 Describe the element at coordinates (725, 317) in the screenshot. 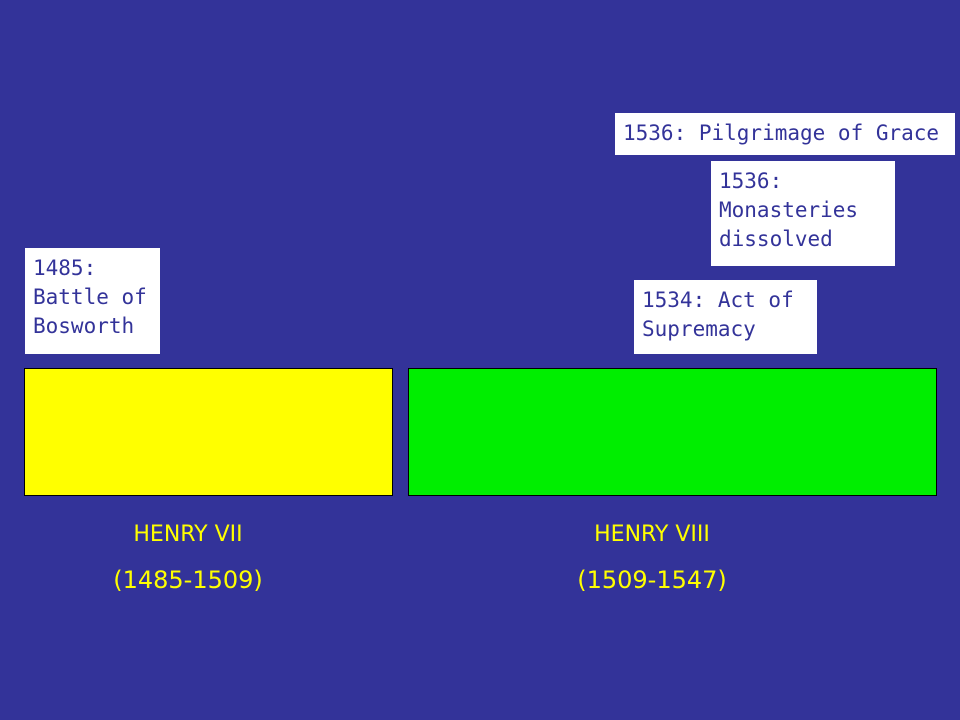

I see `event-act-of-supremacy: 1534: Act of Supremacy` at that location.